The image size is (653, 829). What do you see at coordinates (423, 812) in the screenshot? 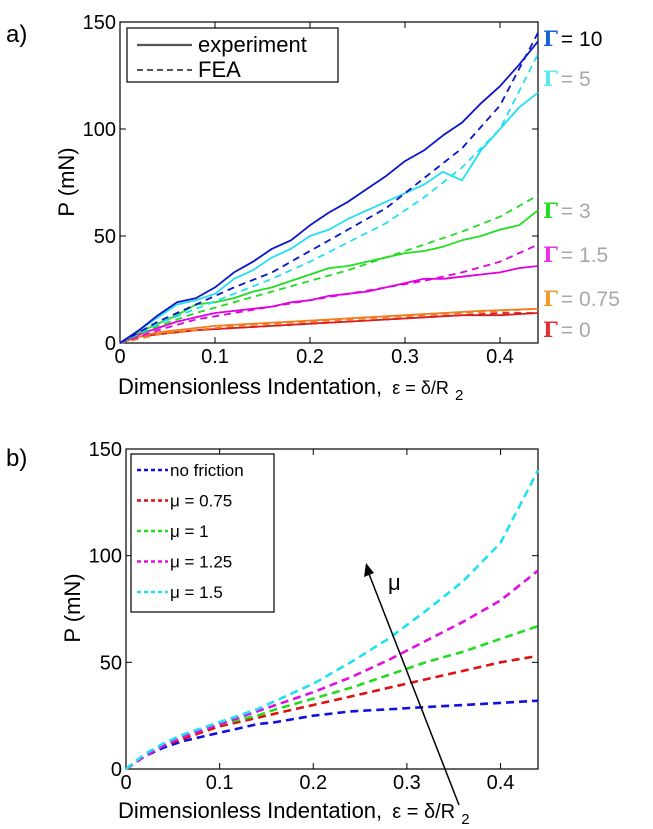
I see `panel-b-xlabel-formula: ε = δ/R` at bounding box center [423, 812].